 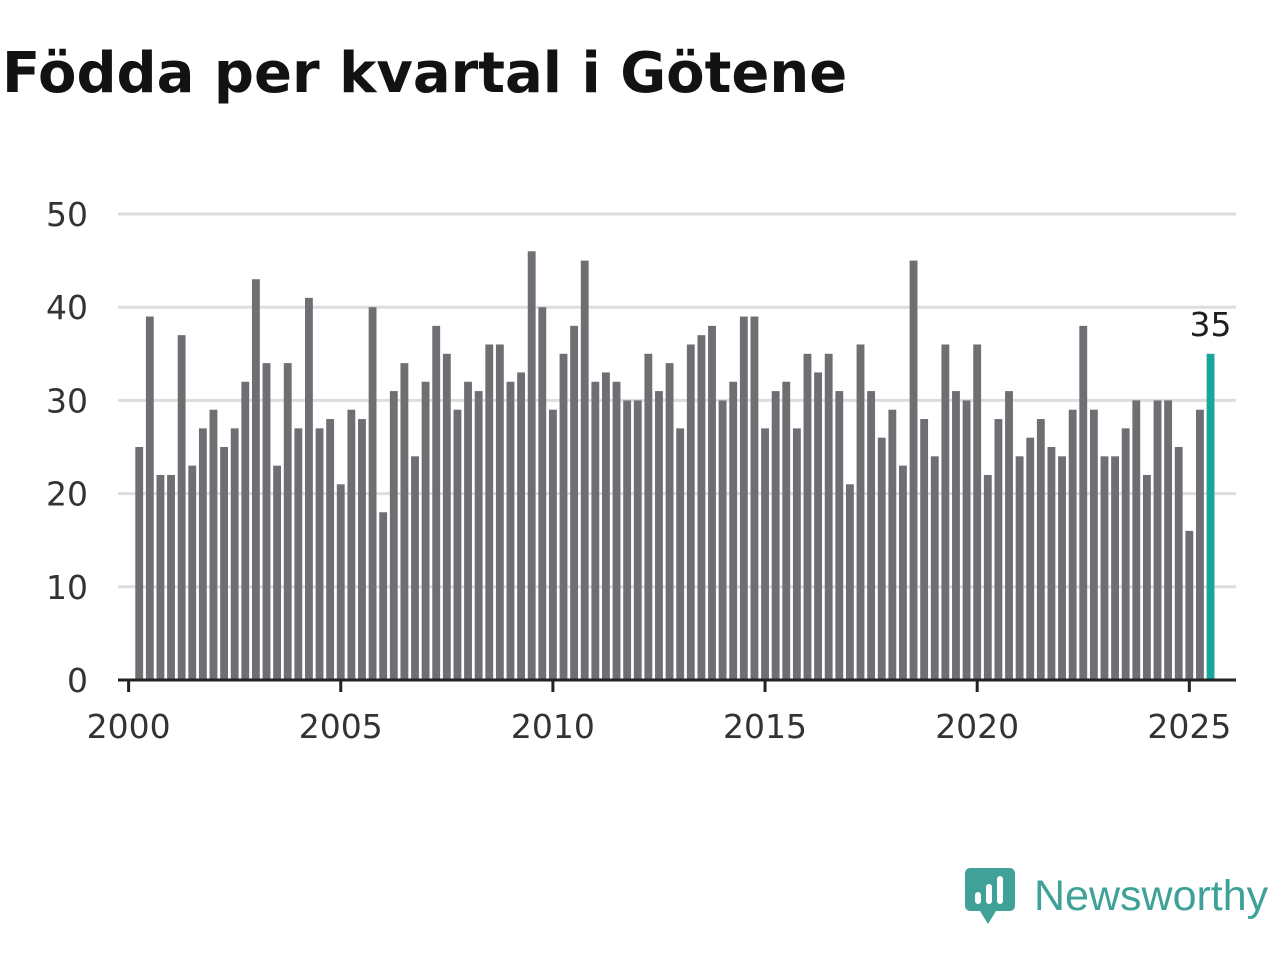 I want to click on x-tick-label: 2020, so click(x=977, y=726).